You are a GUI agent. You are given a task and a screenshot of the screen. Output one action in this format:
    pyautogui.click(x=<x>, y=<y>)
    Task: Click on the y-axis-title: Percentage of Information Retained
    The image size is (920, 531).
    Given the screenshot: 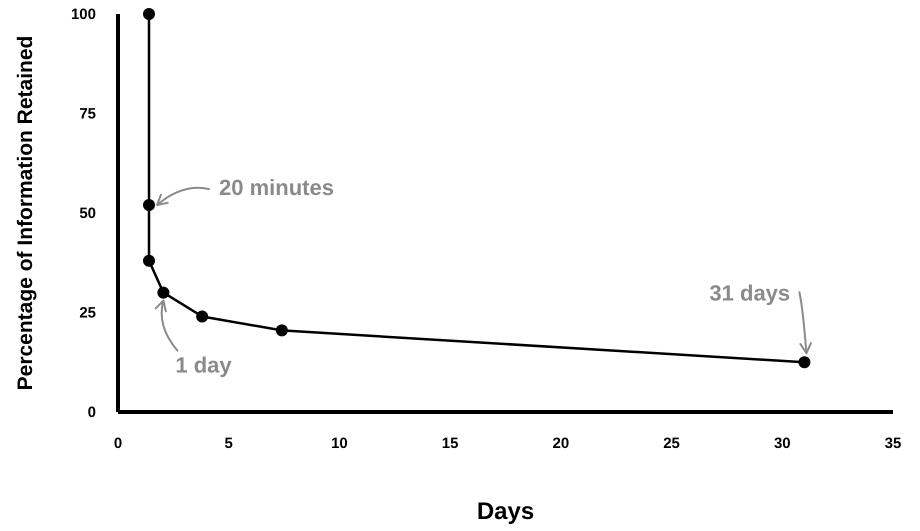 What is the action you would take?
    pyautogui.click(x=25, y=213)
    